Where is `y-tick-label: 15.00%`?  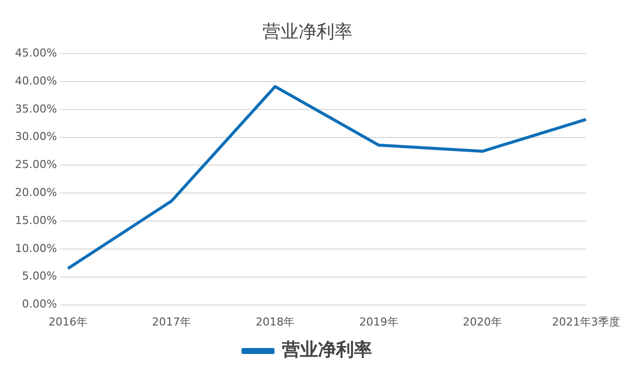 y-tick-label: 15.00% is located at coordinates (35, 220).